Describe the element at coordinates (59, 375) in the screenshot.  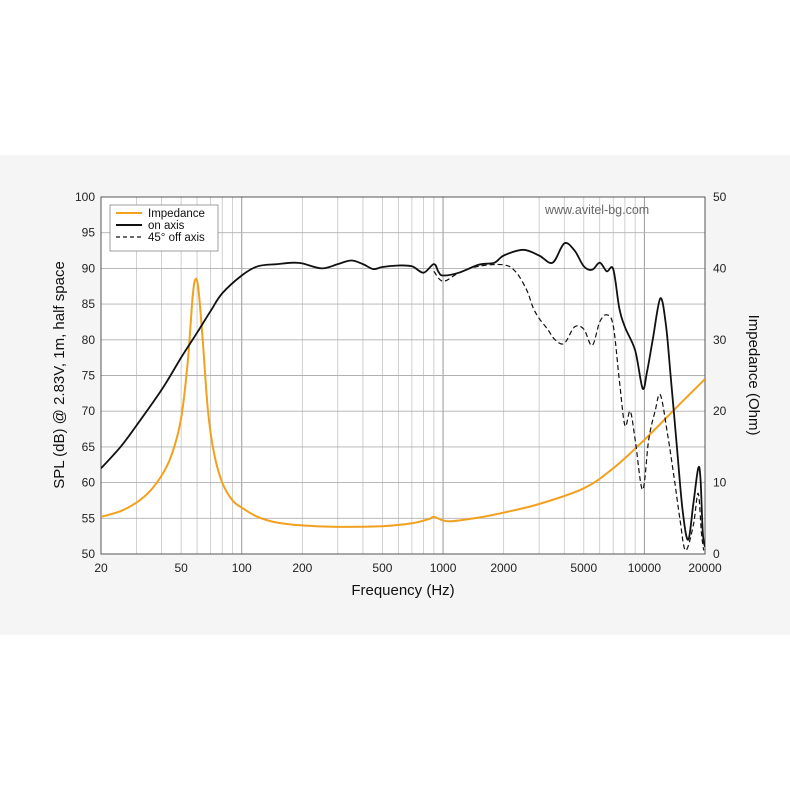
I see `y-axis-label: SPL (dB) @ 2.83V, 1m, half space` at that location.